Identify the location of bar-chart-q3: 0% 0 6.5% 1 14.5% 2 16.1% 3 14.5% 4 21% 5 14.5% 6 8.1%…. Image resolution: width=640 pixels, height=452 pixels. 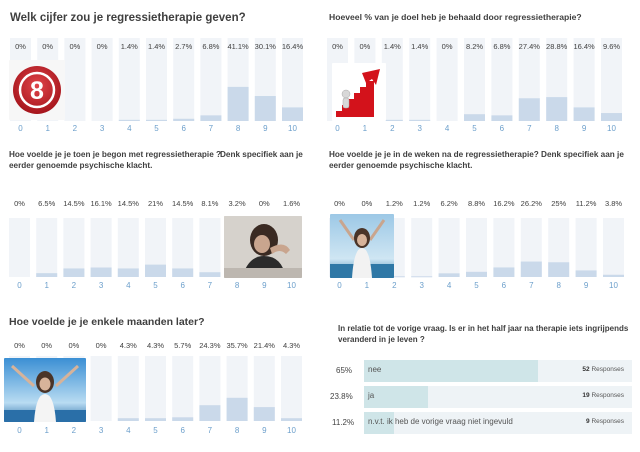
(155, 244).